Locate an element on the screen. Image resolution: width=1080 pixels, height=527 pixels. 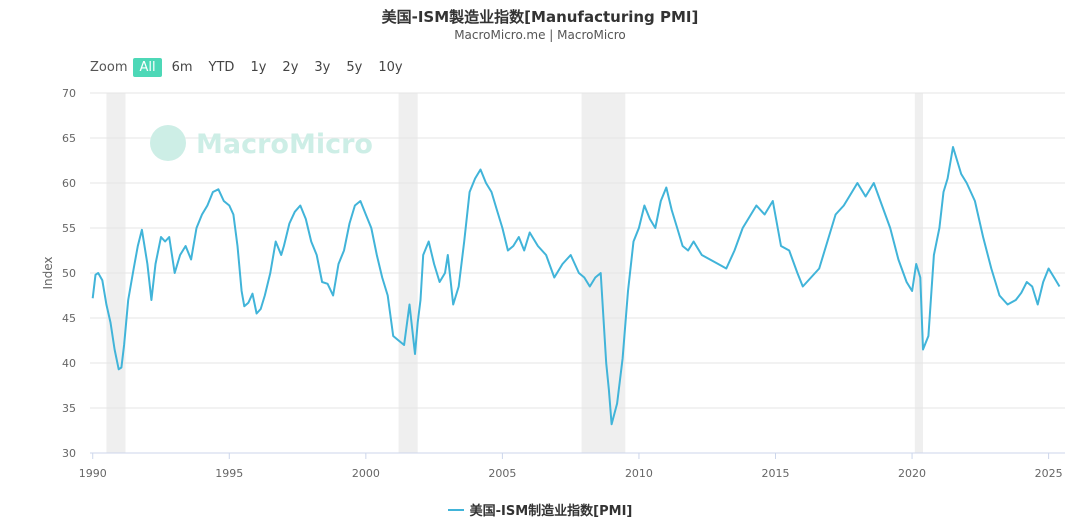
zoom-option-10y: 10y is located at coordinates (390, 67).